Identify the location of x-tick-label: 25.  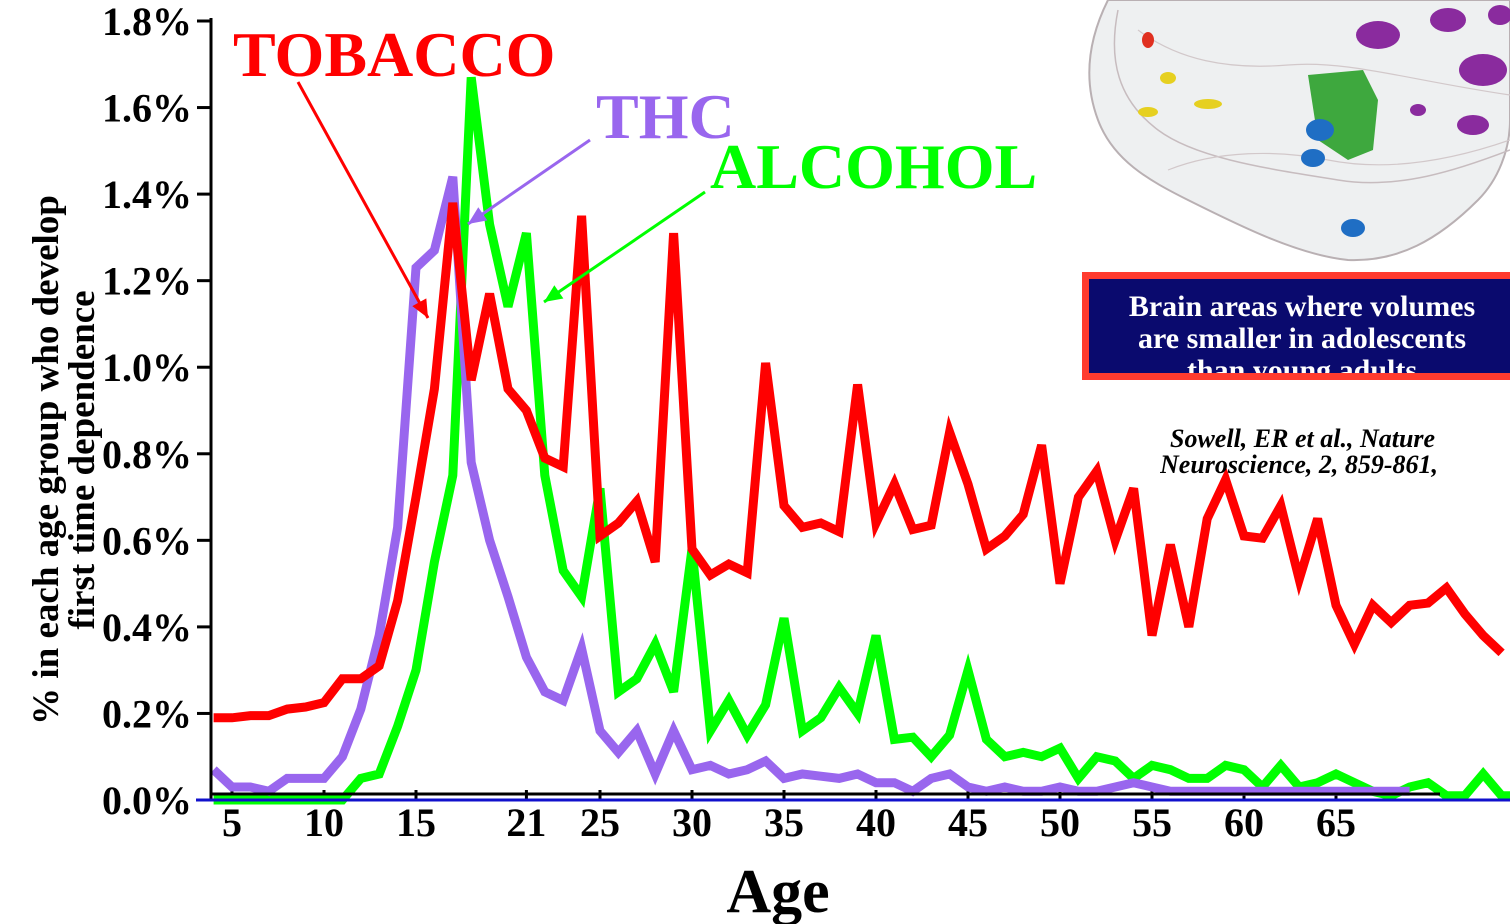
(600, 822).